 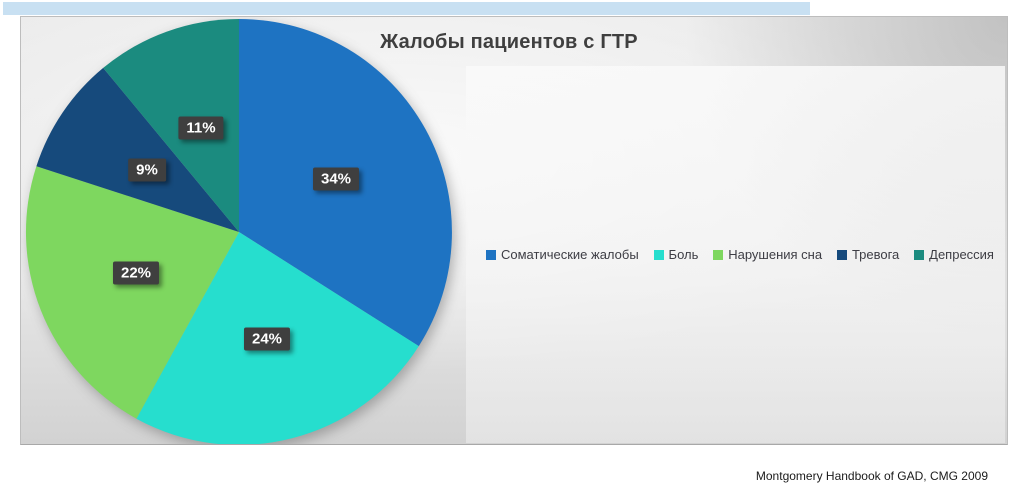 I want to click on chart-title: Жалобы пациентов с ГТР, so click(x=509, y=42).